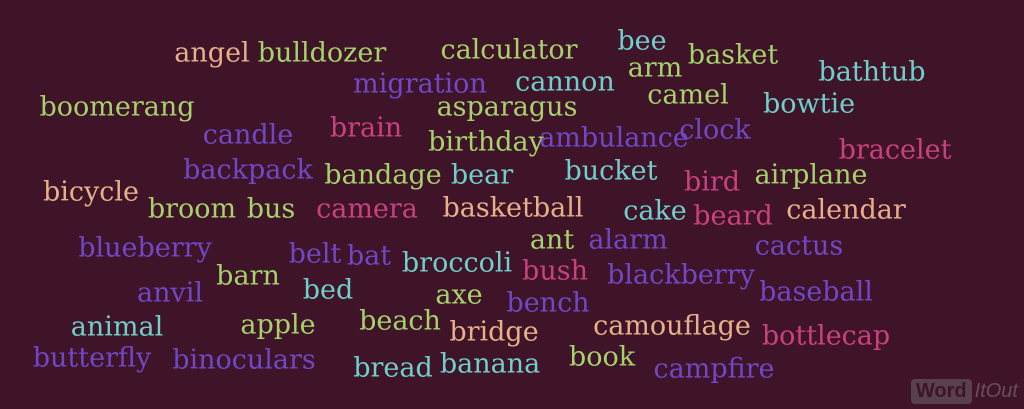 The height and width of the screenshot is (409, 1024). Describe the element at coordinates (846, 210) in the screenshot. I see `cloud-word: calendar` at that location.